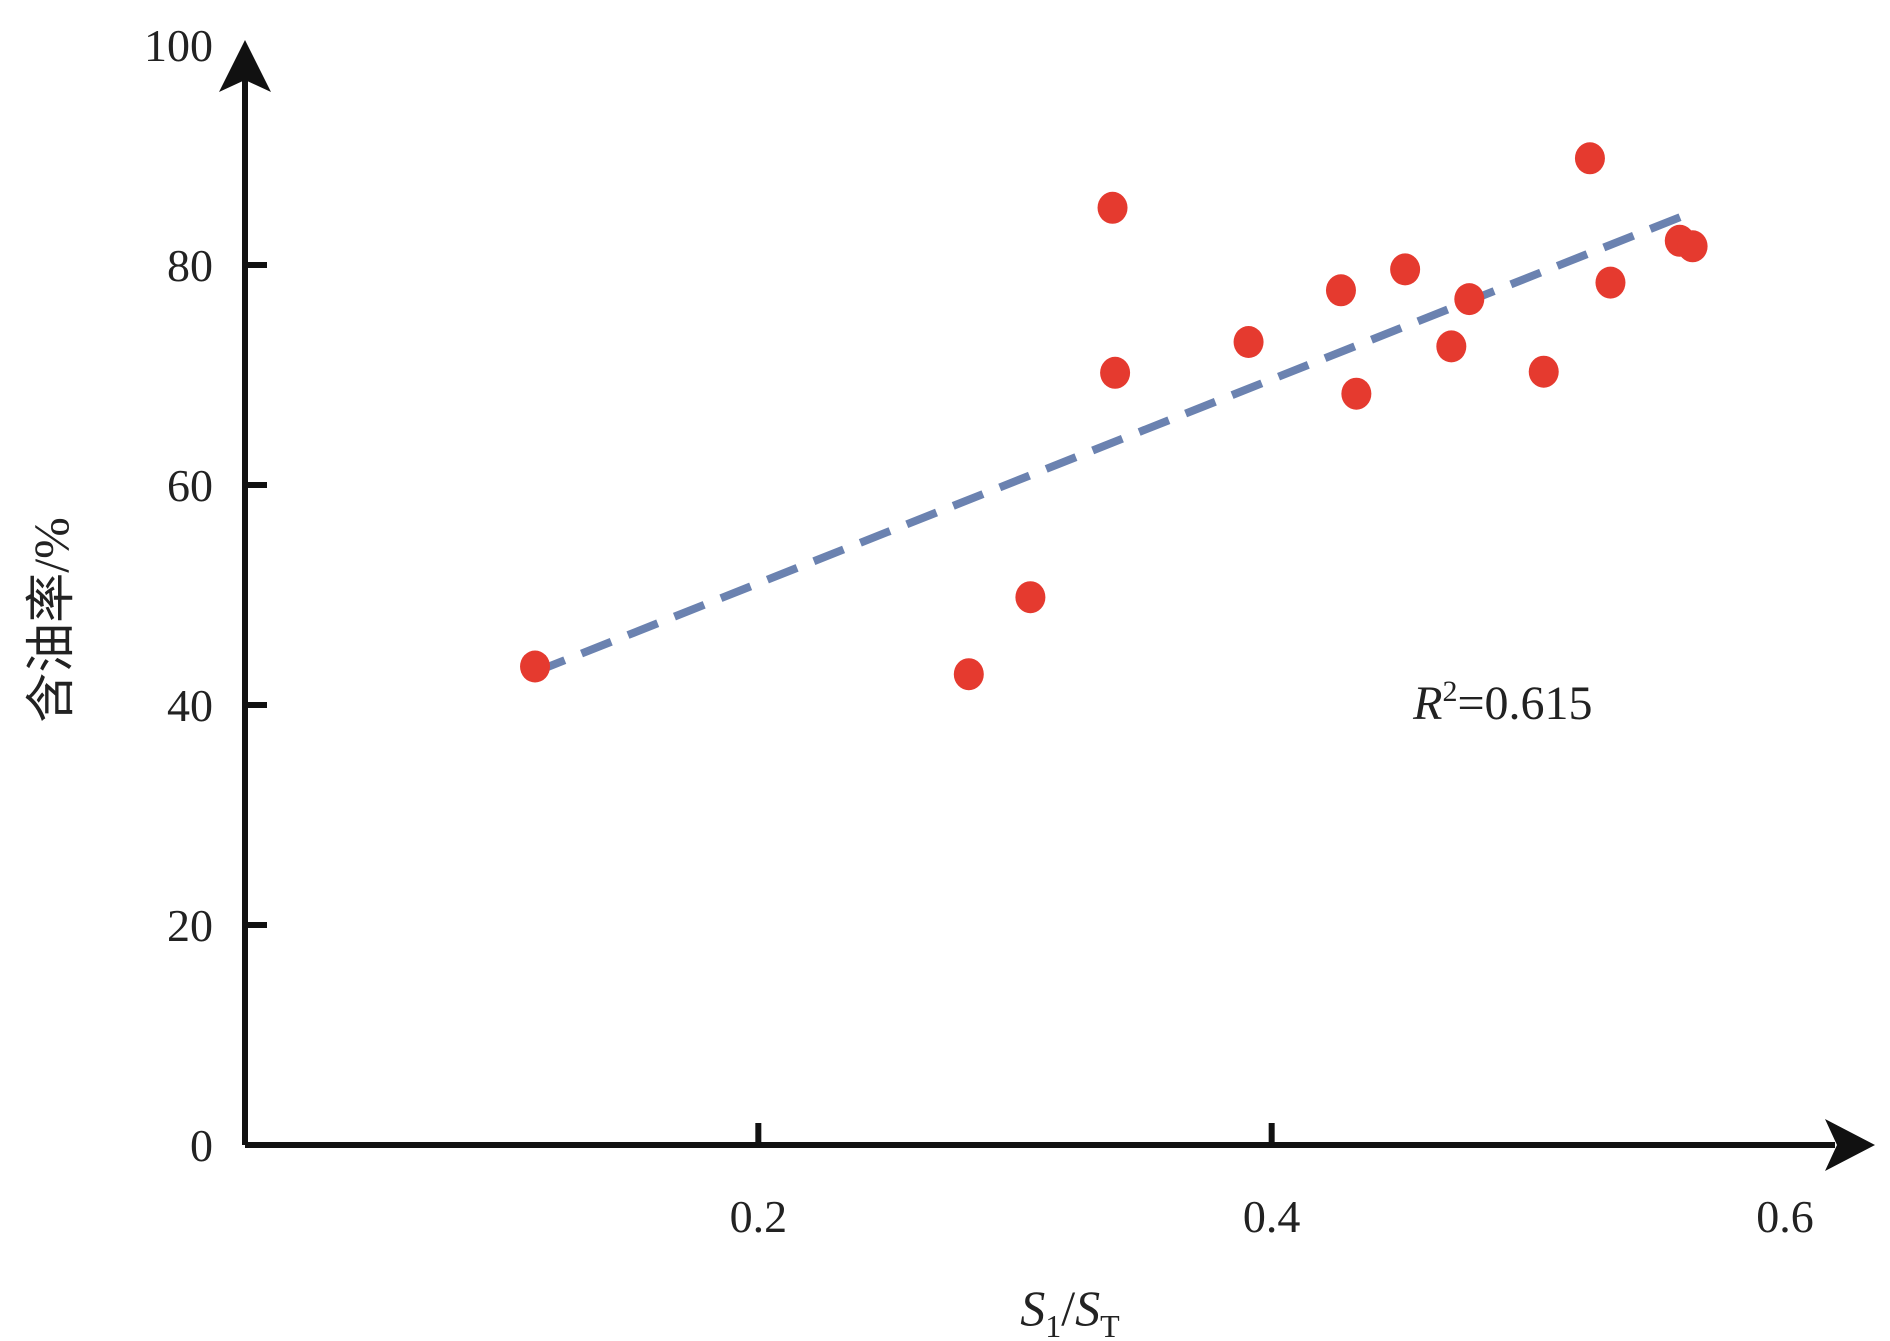 Image resolution: width=1890 pixels, height=1341 pixels. What do you see at coordinates (1427, 703) in the screenshot?
I see `r-squared-symbol: R` at bounding box center [1427, 703].